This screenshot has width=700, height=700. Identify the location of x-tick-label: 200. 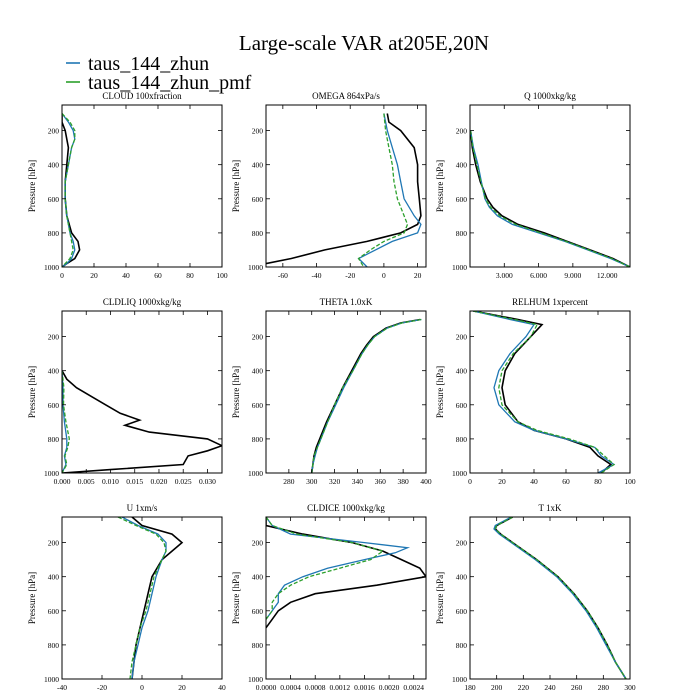
(497, 687).